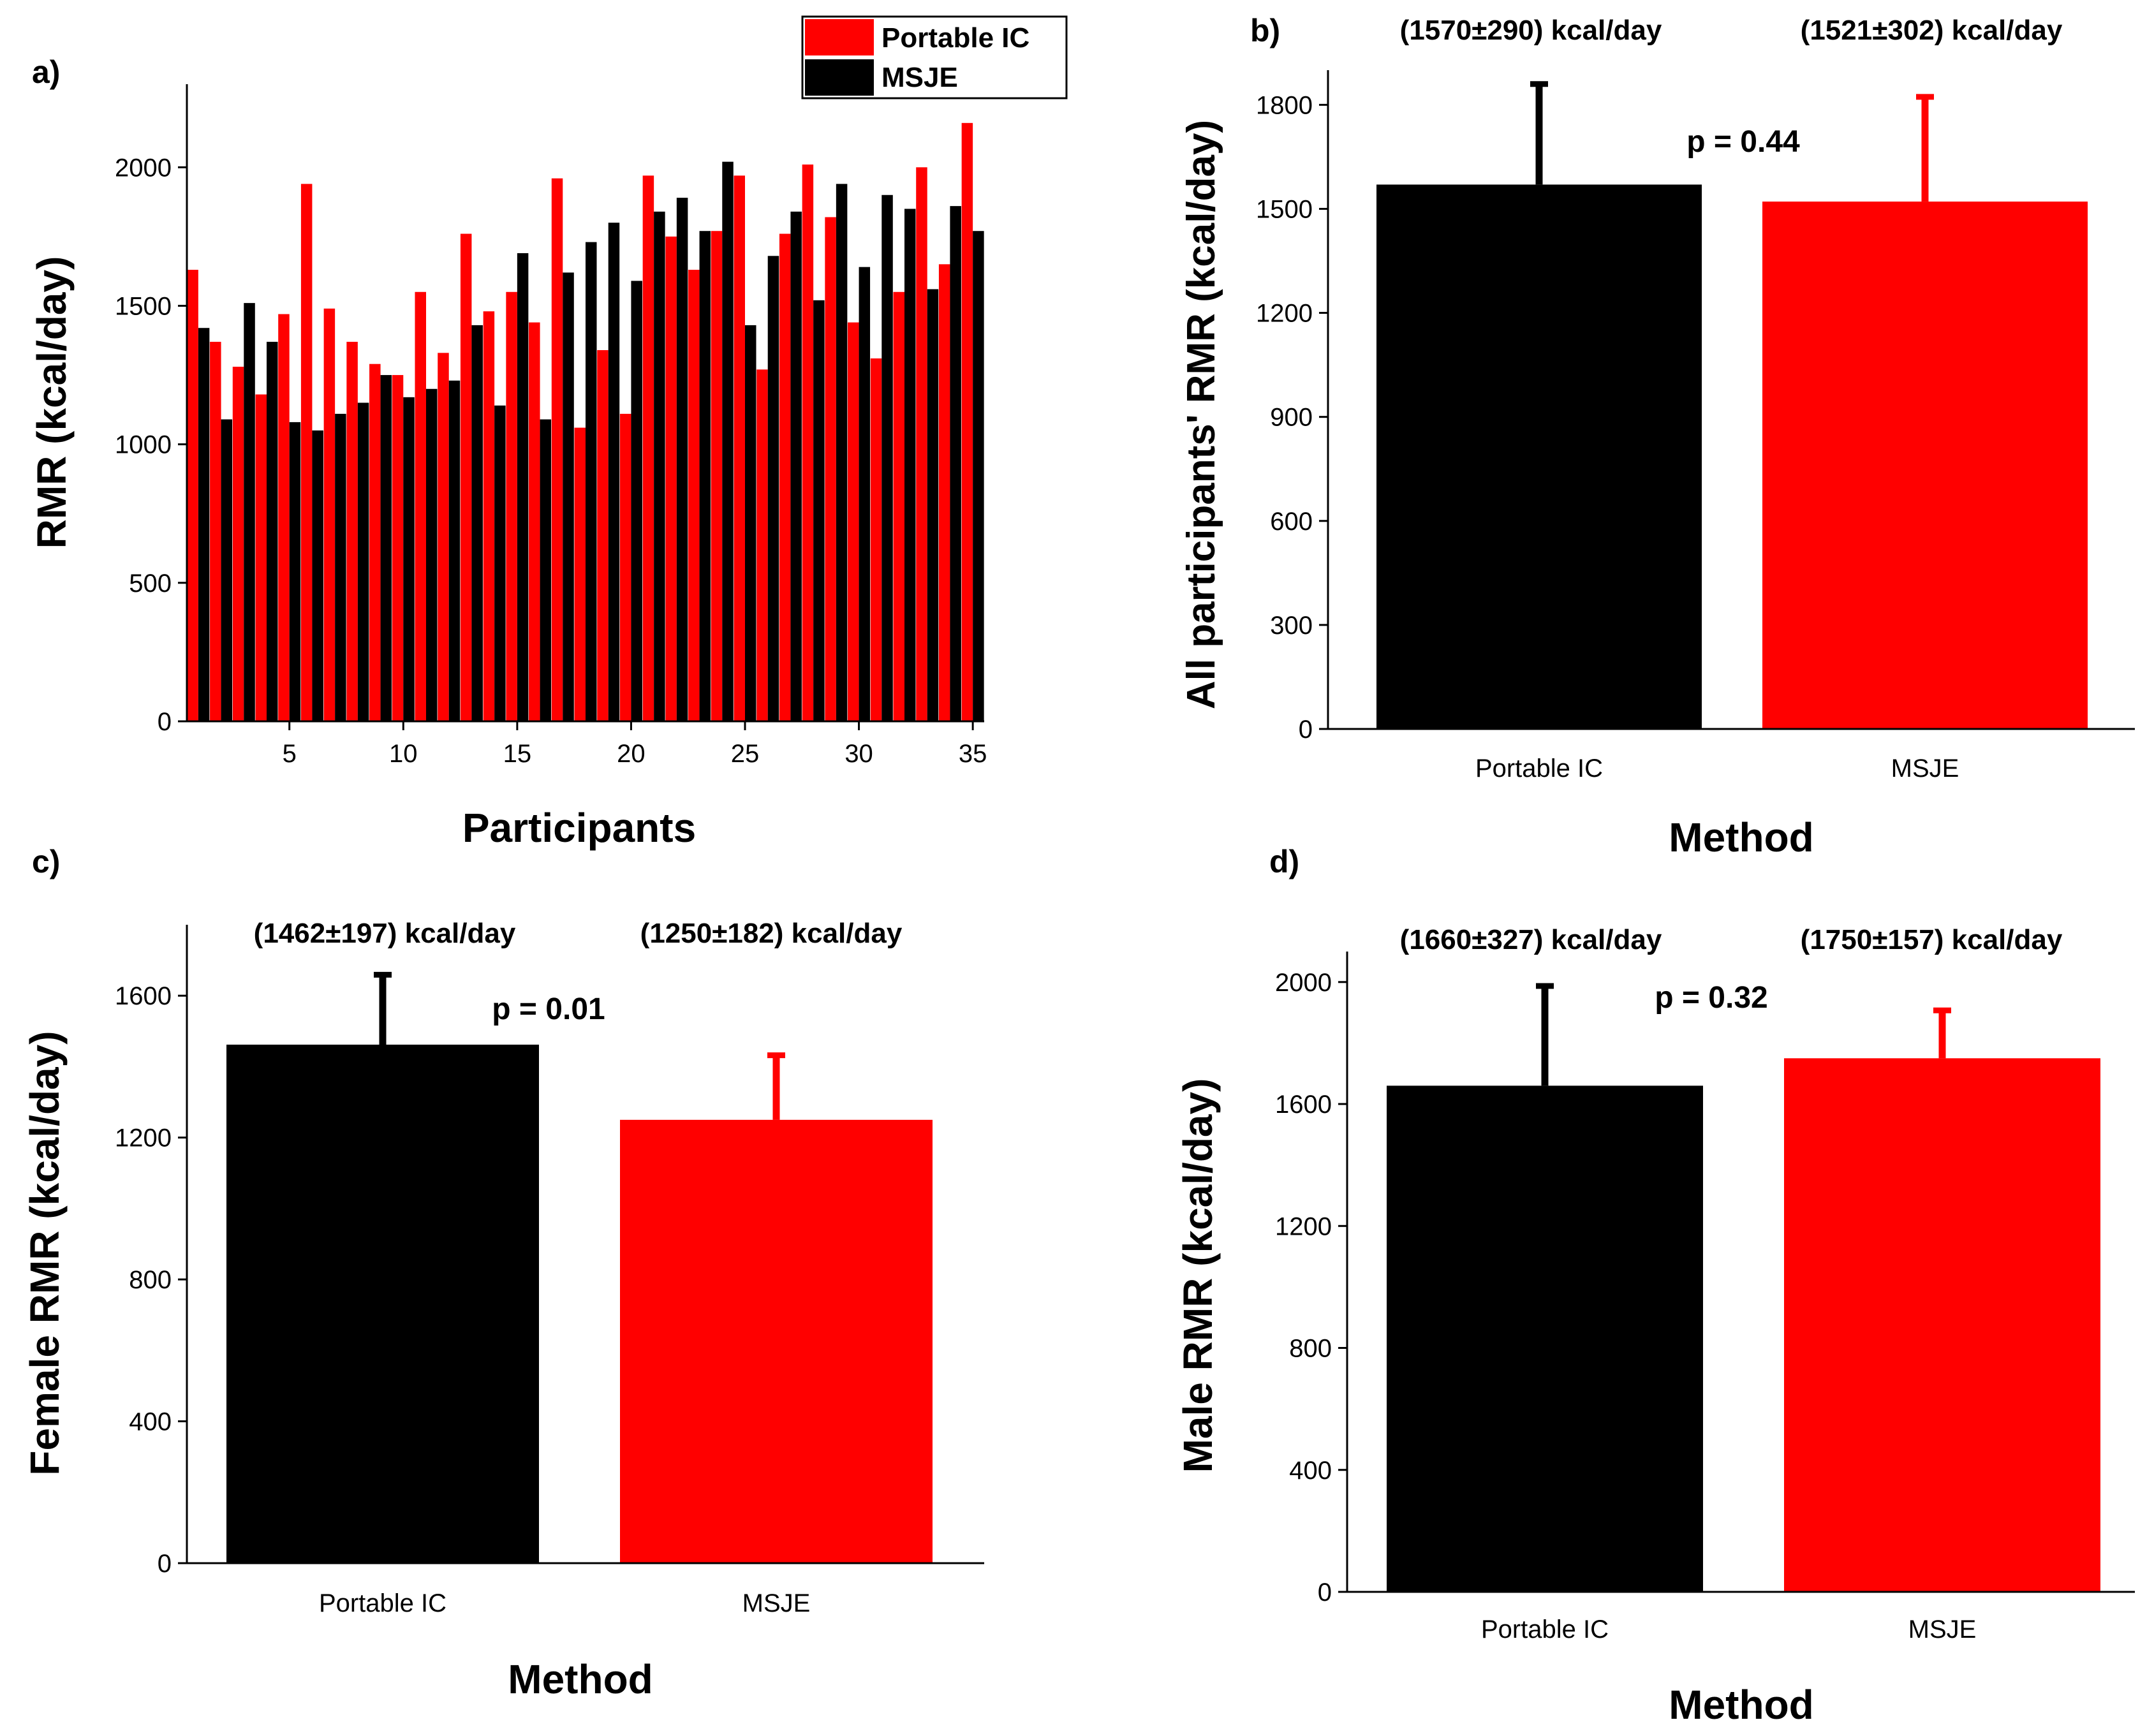  I want to click on panel-d-category-msje: MSJE, so click(1943, 1630).